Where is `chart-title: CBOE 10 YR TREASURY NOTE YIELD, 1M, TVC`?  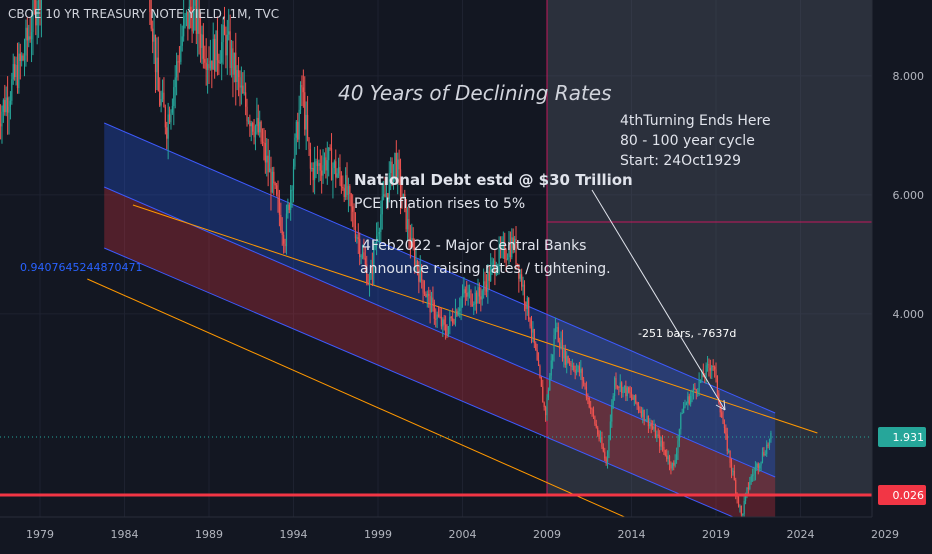
chart-title: CBOE 10 YR TREASURY NOTE YIELD, 1M, TVC is located at coordinates (144, 14).